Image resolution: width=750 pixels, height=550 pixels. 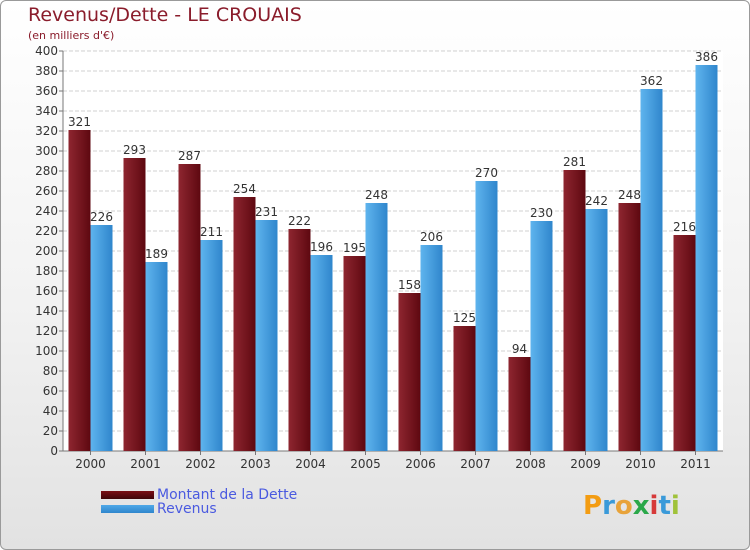 I want to click on data-label-debt: 216, so click(x=684, y=227).